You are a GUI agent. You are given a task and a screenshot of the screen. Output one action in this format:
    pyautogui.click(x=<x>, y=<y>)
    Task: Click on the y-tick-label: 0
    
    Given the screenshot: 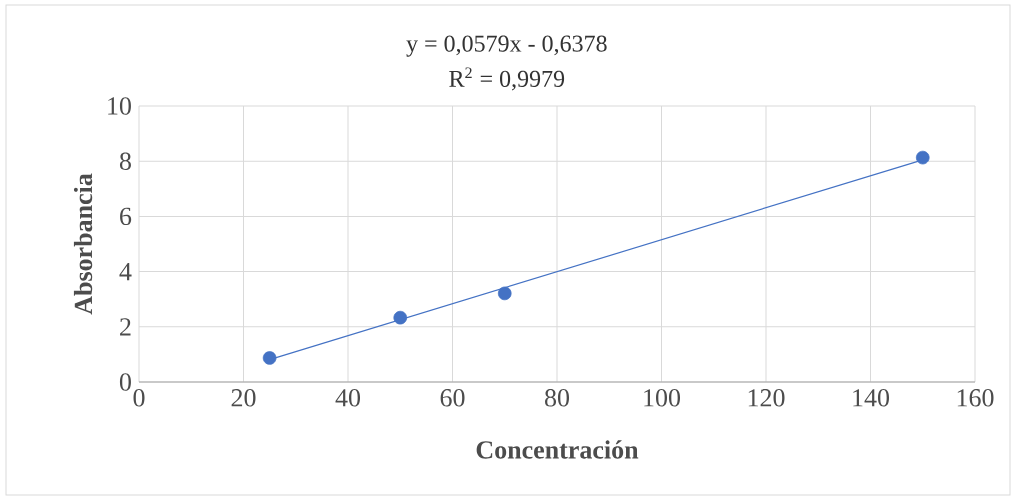 What is the action you would take?
    pyautogui.click(x=125, y=382)
    